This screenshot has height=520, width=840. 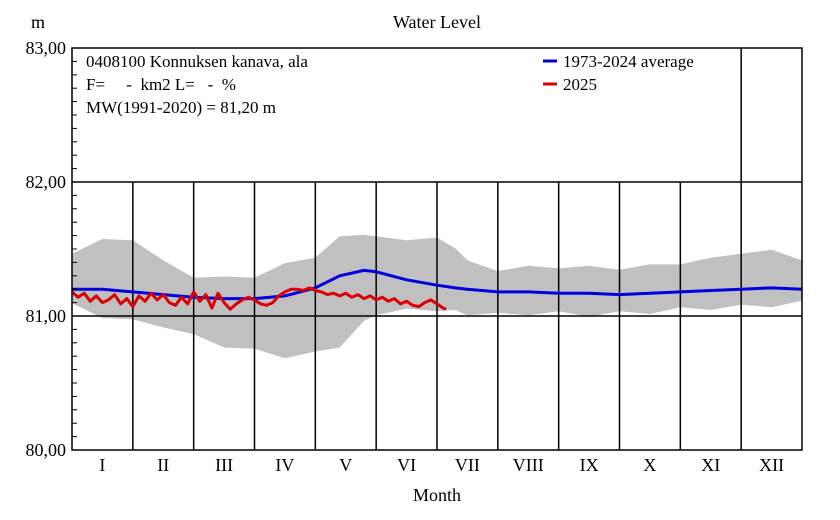 I want to click on month-label: X, so click(x=649, y=465).